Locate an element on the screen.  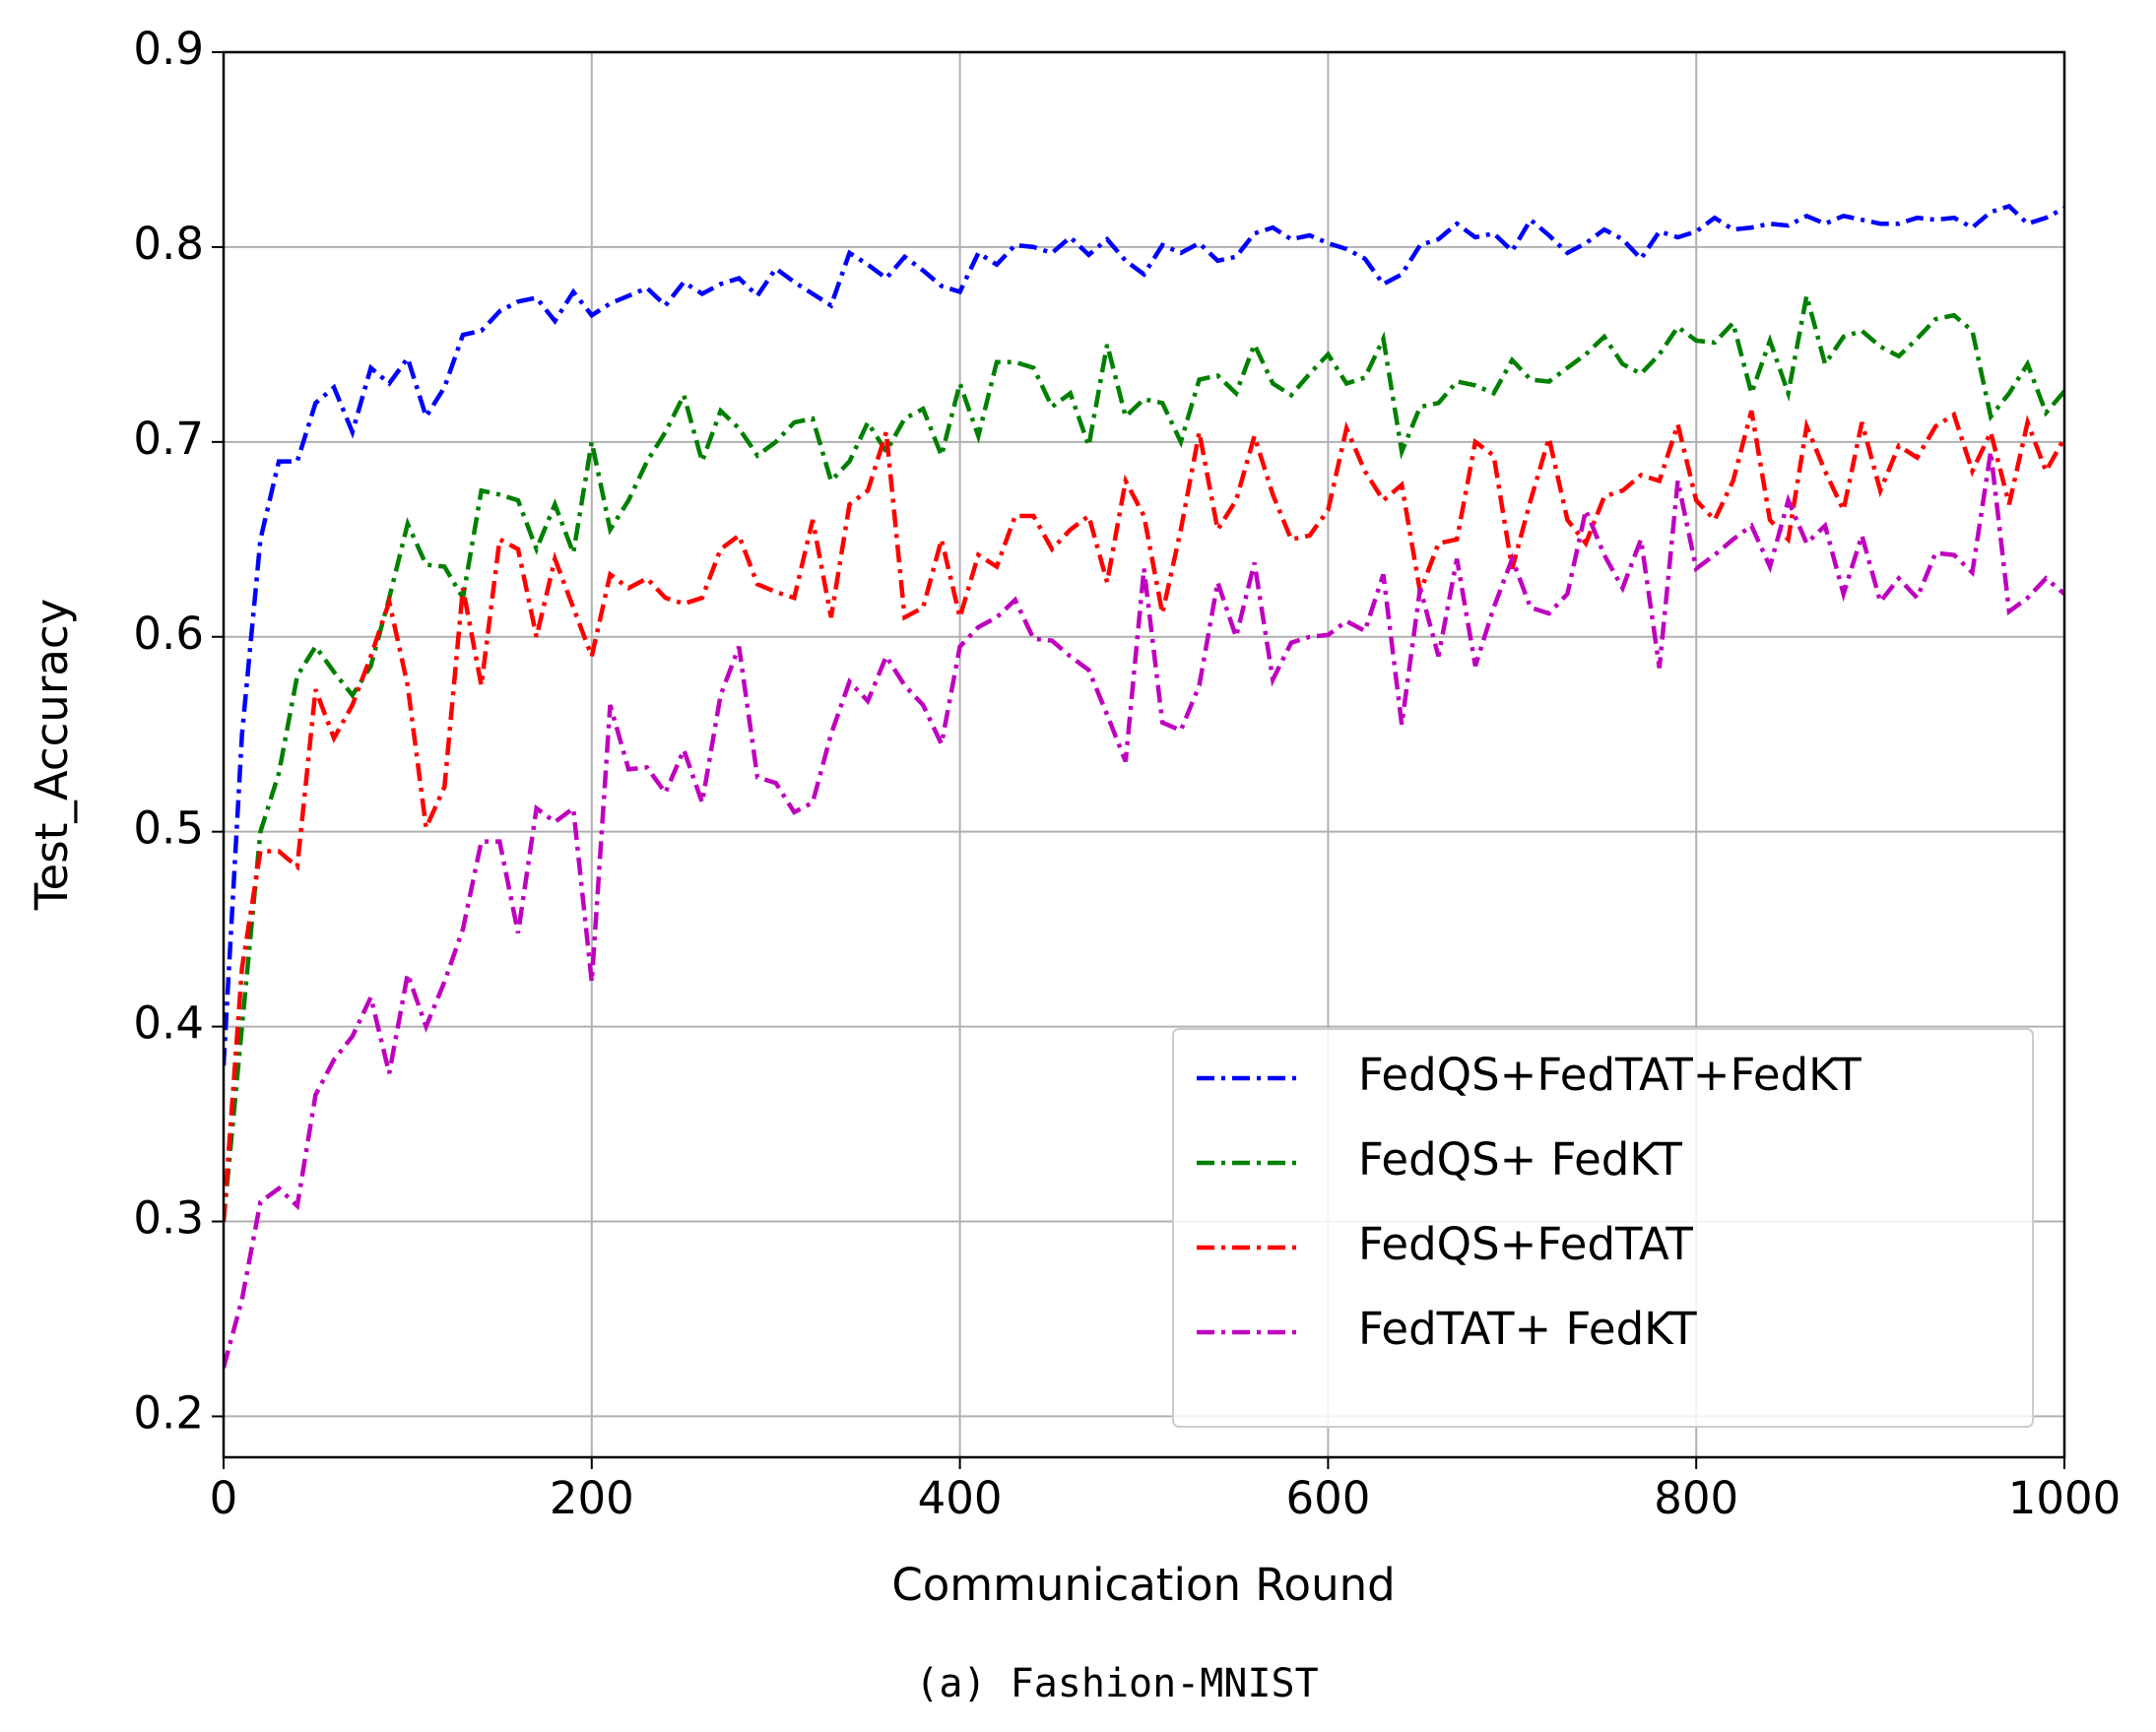
y-tick-label: 0.8 is located at coordinates (169, 244).